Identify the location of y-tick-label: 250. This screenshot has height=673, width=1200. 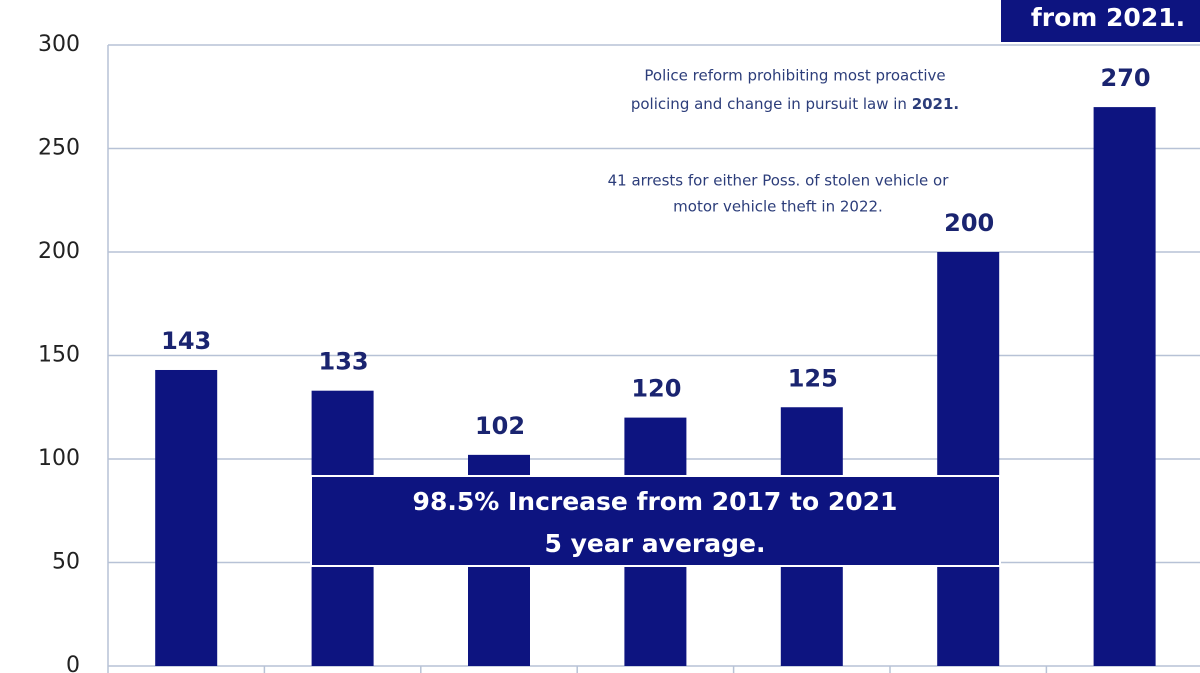
(59, 148).